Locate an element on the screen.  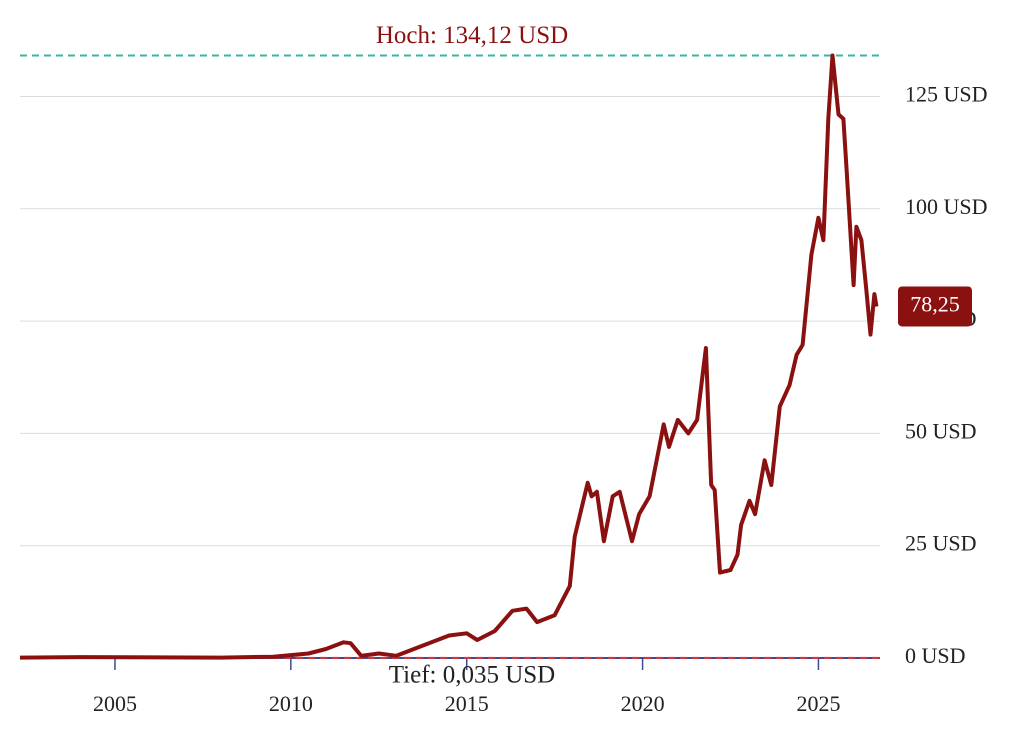
y-tick-label: 25 USD is located at coordinates (941, 543).